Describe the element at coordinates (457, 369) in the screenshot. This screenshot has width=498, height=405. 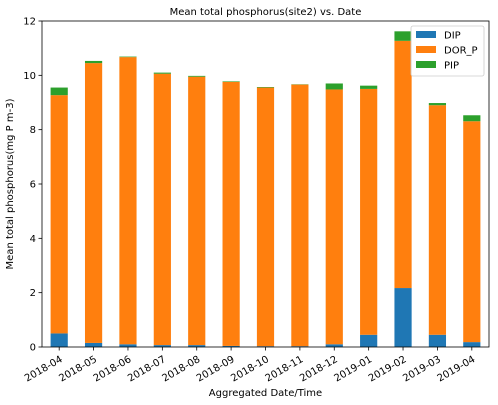
I see `x-tick-label: 2019-04` at that location.